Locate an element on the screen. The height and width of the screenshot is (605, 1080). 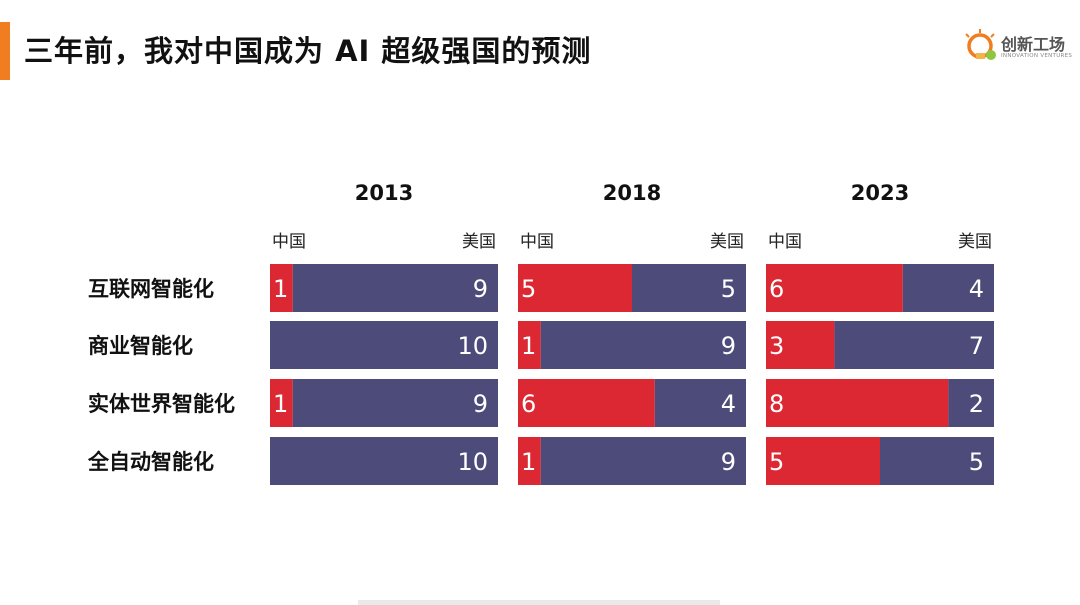
category-label: 实体世界智能化 is located at coordinates (161, 404).